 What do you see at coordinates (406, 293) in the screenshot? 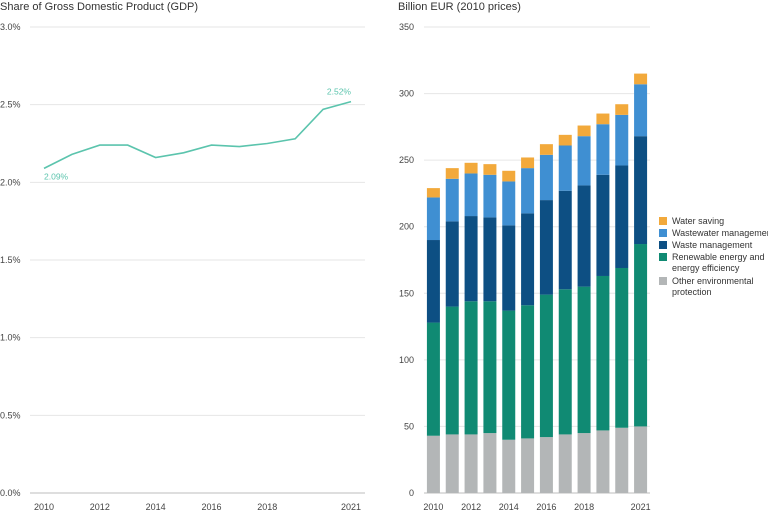
I see `eur-y-tick-label: 150` at bounding box center [406, 293].